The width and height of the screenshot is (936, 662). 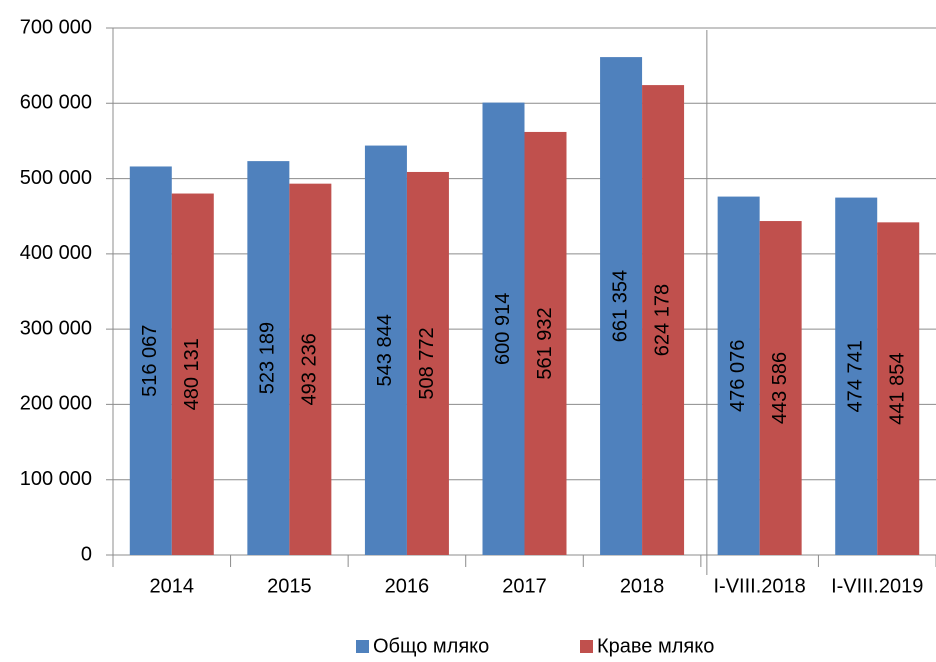 I want to click on y-tick-label: 200 000, so click(x=56, y=404).